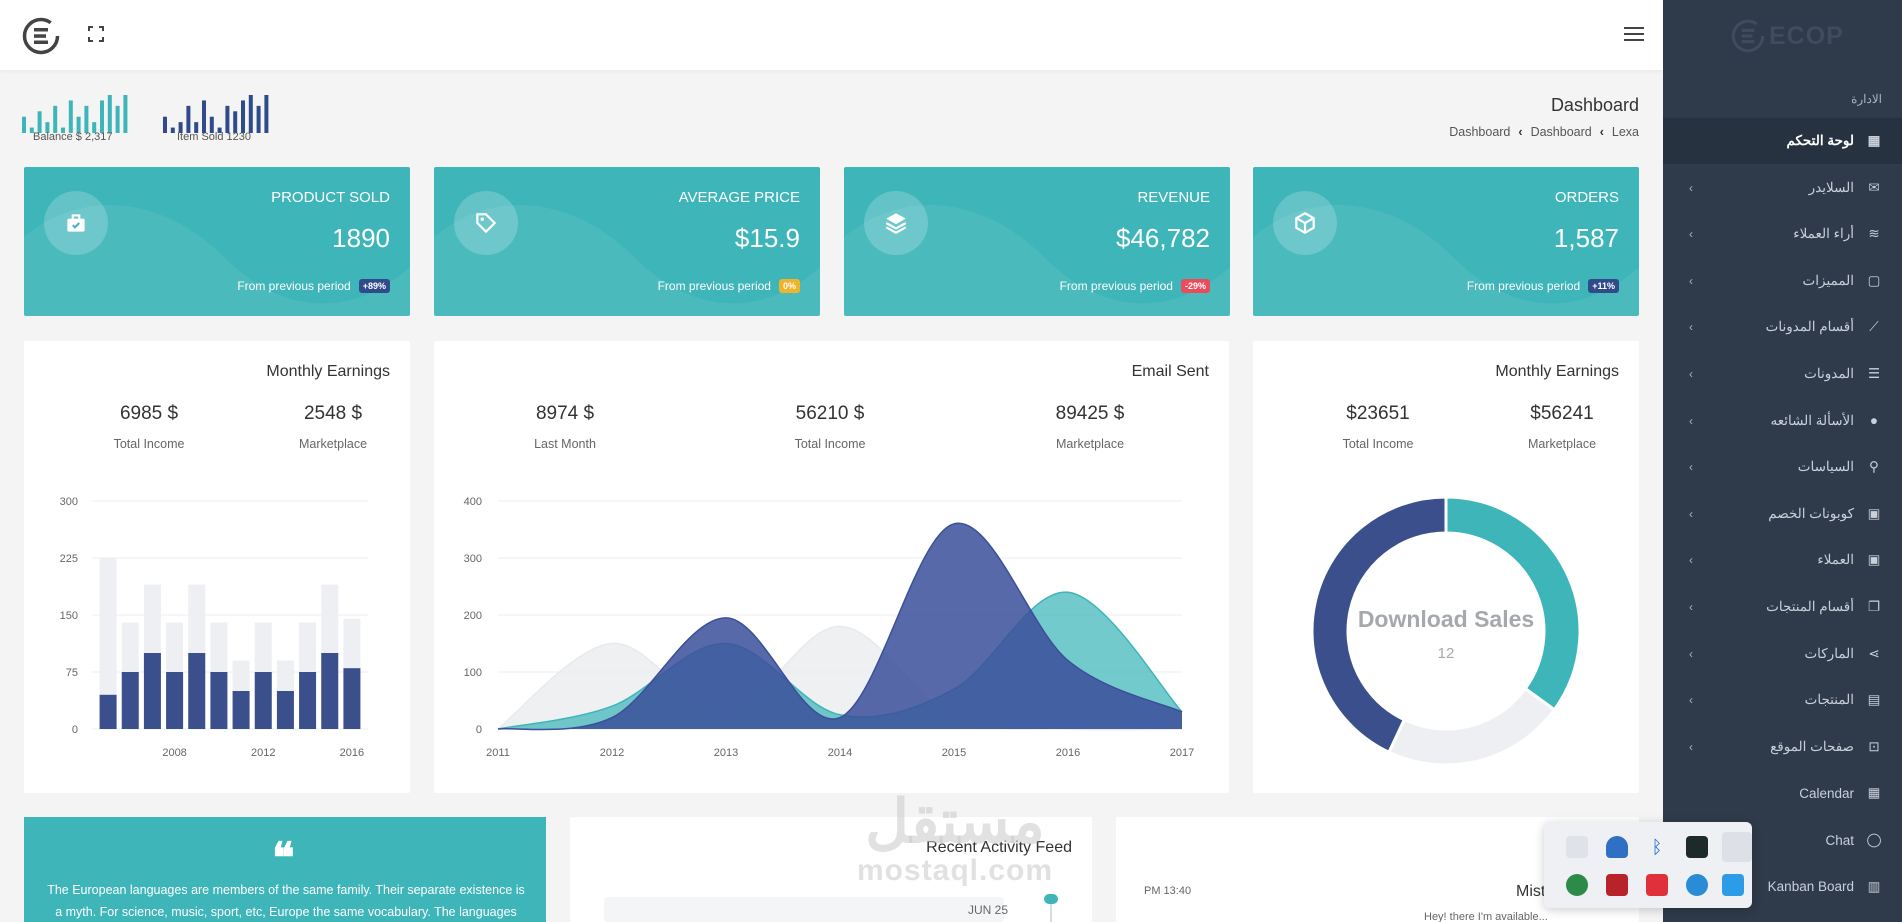 This screenshot has height=922, width=1902. I want to click on sidebar-section-title: الادارة, so click(1866, 99).